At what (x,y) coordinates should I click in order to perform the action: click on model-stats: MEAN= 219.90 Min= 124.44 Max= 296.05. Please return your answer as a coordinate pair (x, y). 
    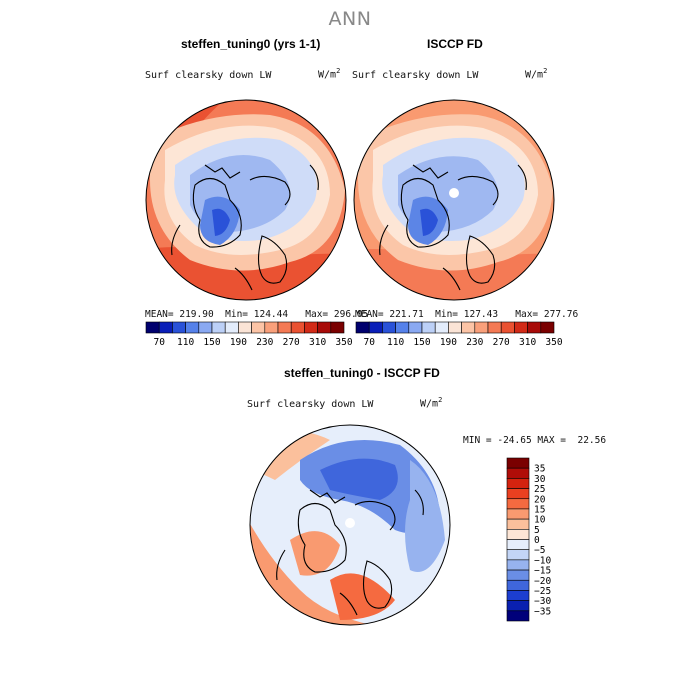
    Looking at the image, I should click on (257, 314).